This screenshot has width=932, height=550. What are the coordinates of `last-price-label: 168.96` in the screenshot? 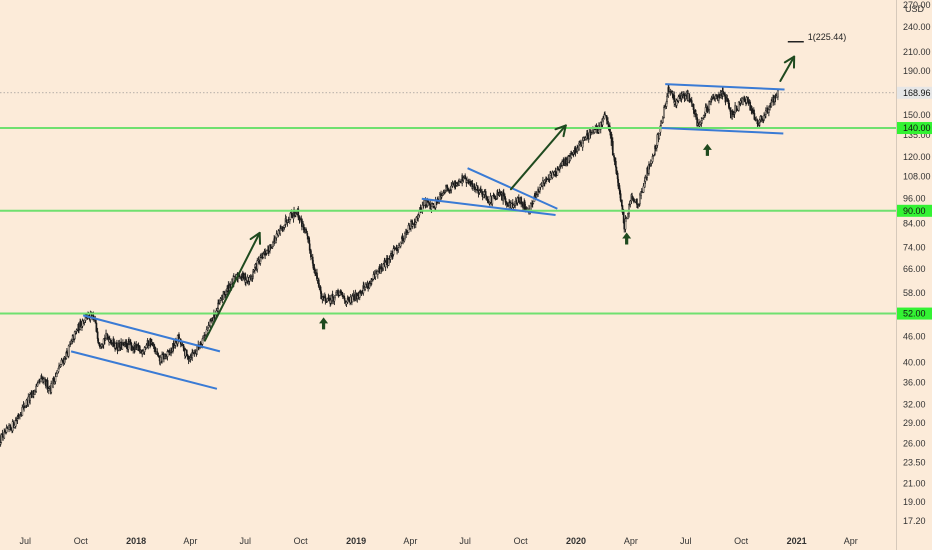 It's located at (917, 93).